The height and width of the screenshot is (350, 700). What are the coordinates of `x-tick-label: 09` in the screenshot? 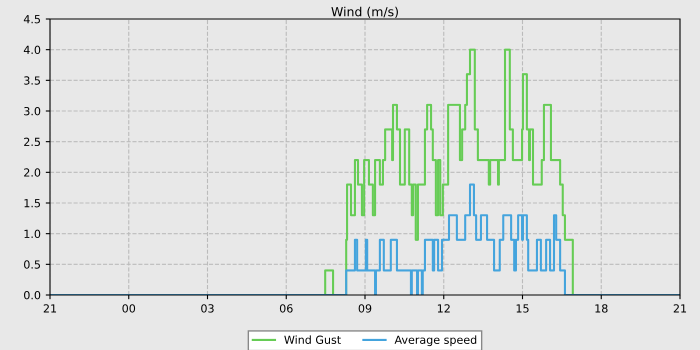 It's located at (365, 308).